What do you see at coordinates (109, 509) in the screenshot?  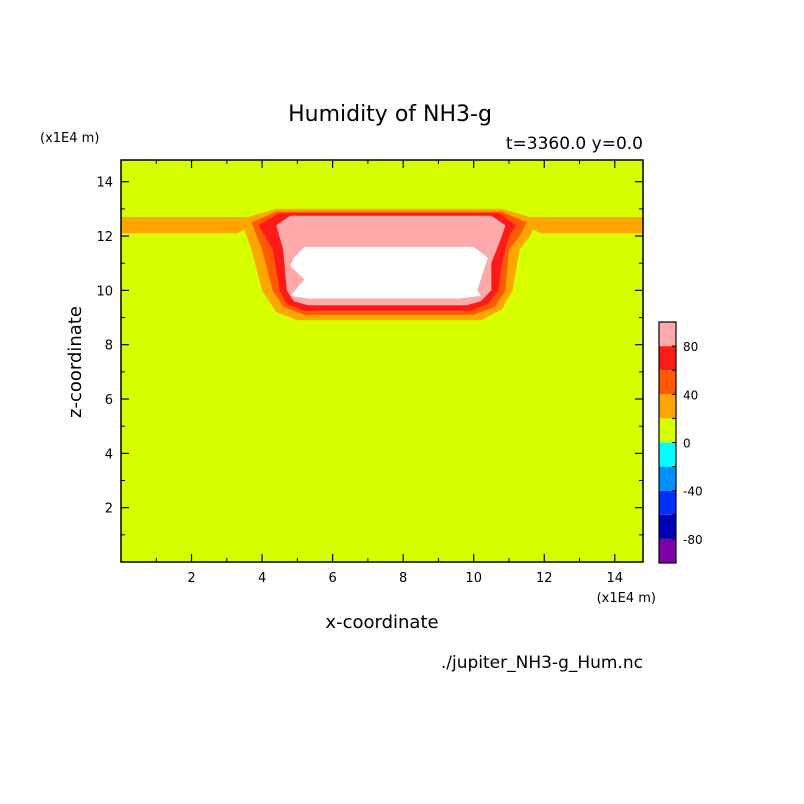 I see `y-tick-label: 2` at bounding box center [109, 509].